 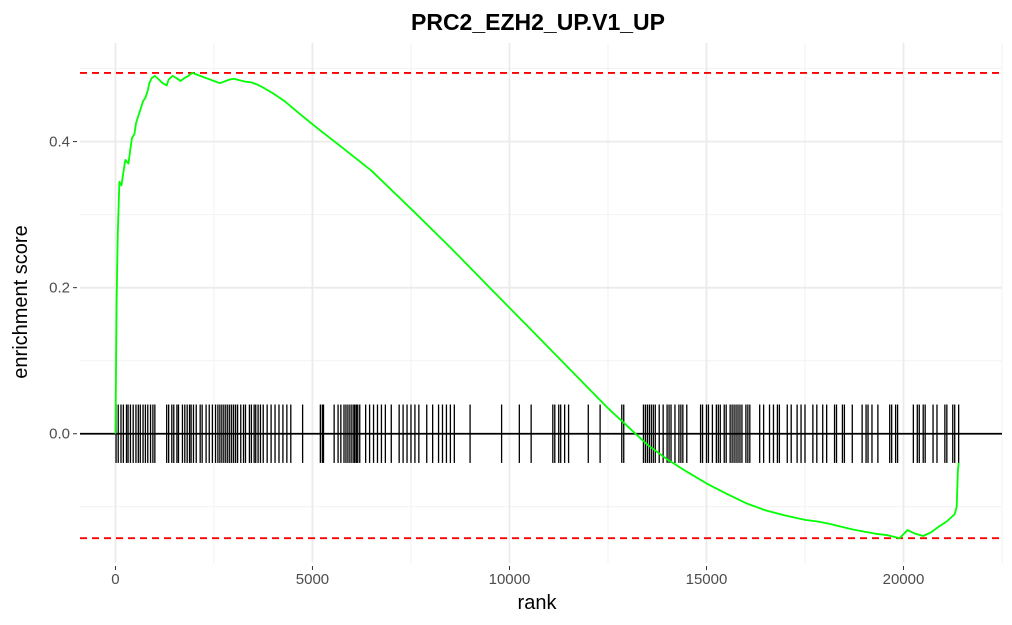 I want to click on y-tick-label: 0.2, so click(x=59, y=288).